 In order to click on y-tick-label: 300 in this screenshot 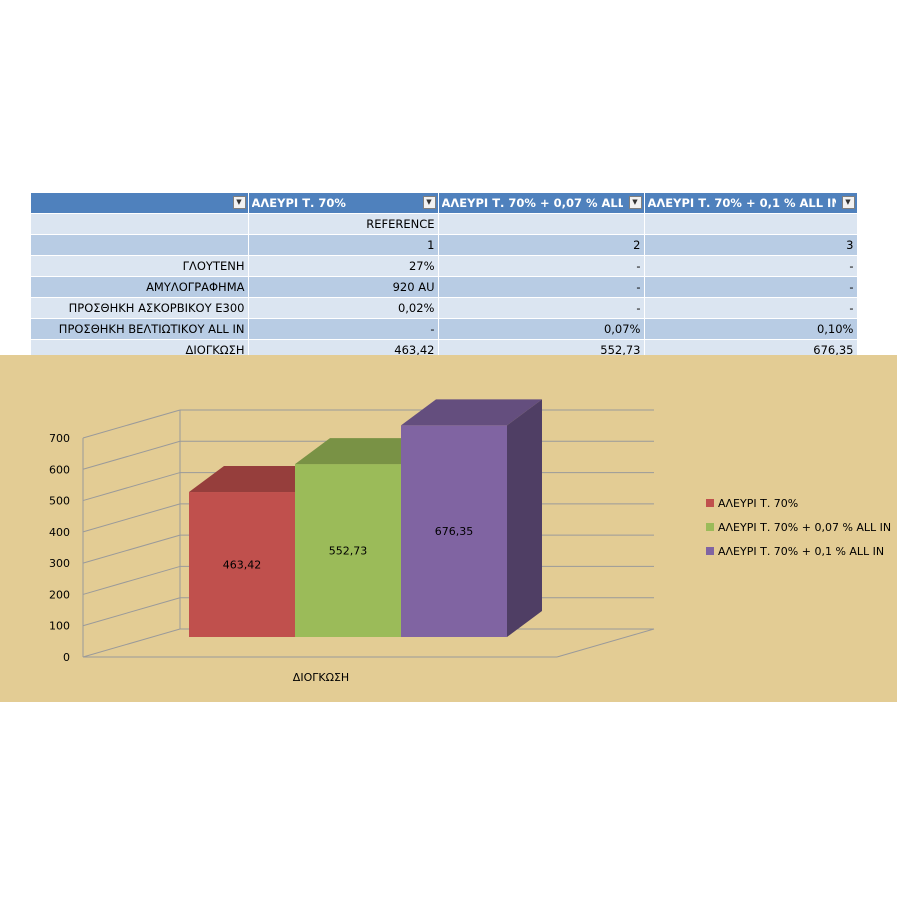, I will do `click(59, 563)`.